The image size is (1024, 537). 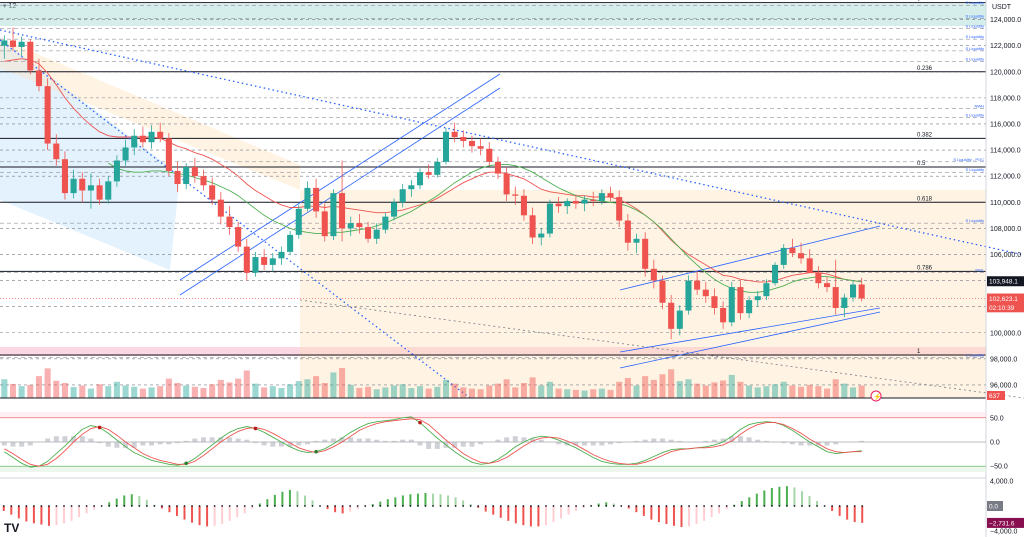 I want to click on price-tag-label: 102,623.1, so click(x=1003, y=299).